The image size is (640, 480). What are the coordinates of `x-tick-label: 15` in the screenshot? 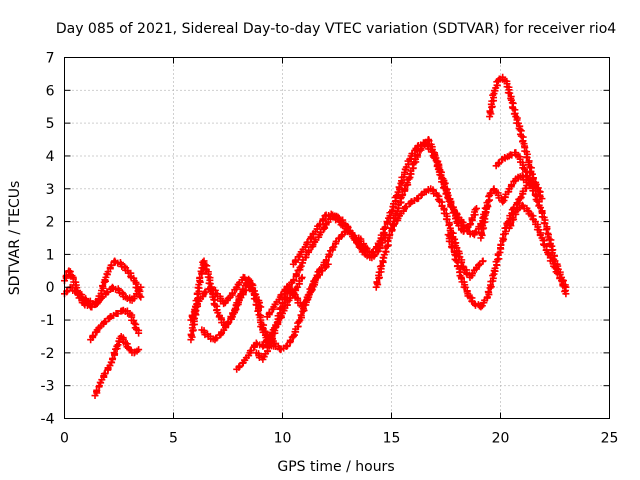 It's located at (392, 439).